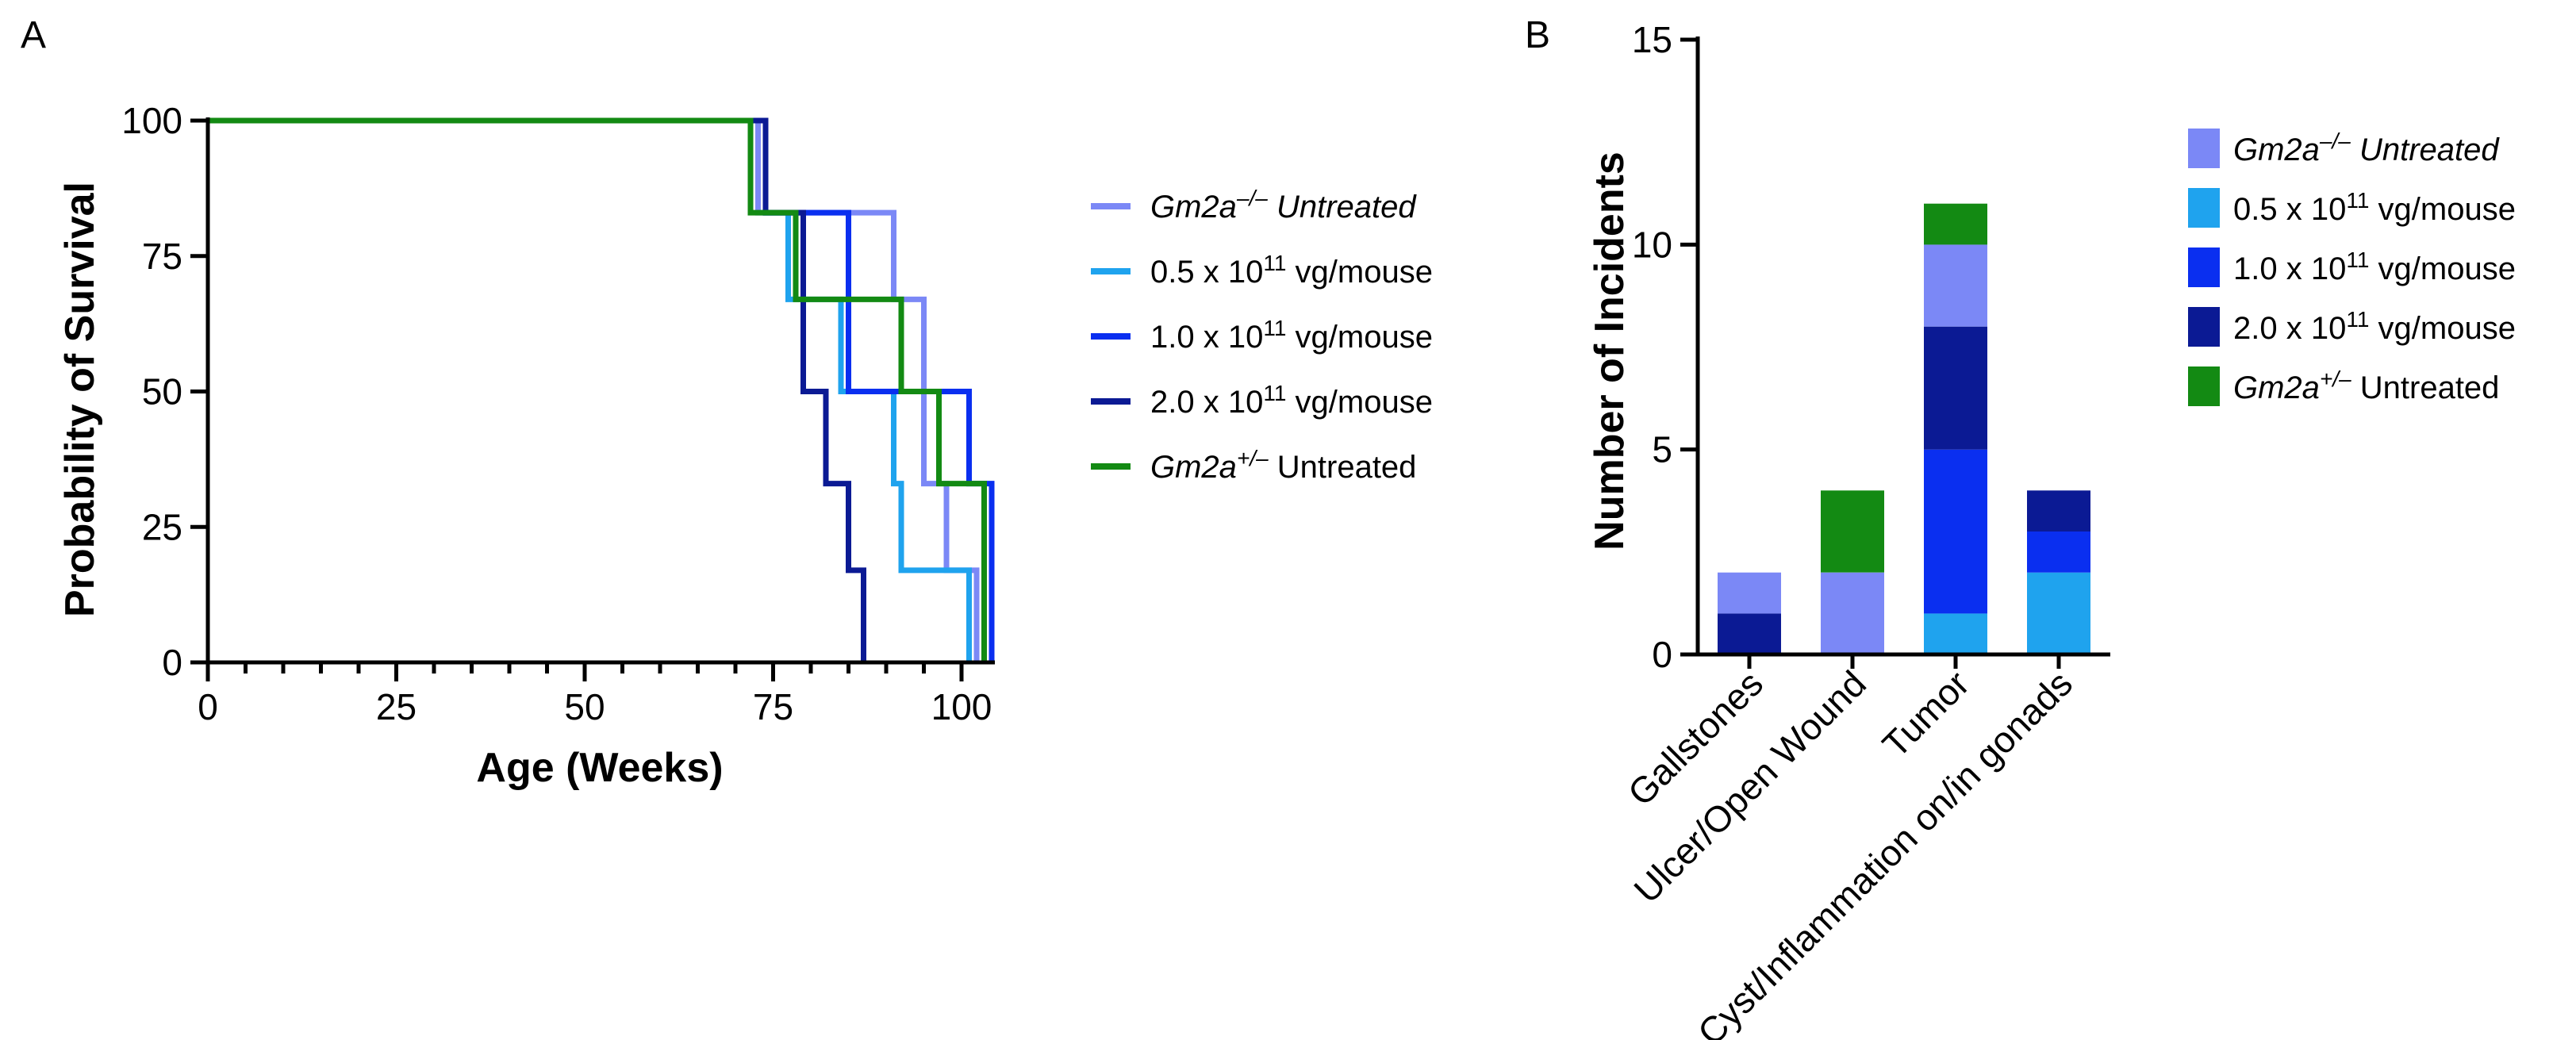 Image resolution: width=2576 pixels, height=1040 pixels. Describe the element at coordinates (396, 706) in the screenshot. I see `x-tick-label-a: 25` at that location.